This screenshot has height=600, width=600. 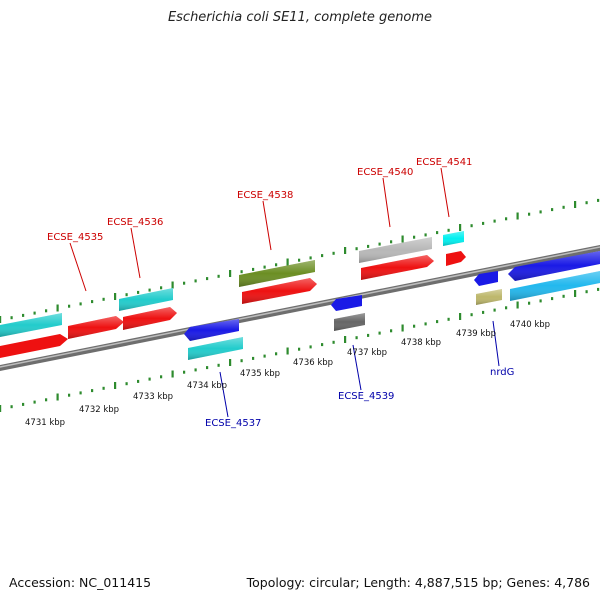 I want to click on feature-reverse-skyblue-right, so click(x=555, y=285).